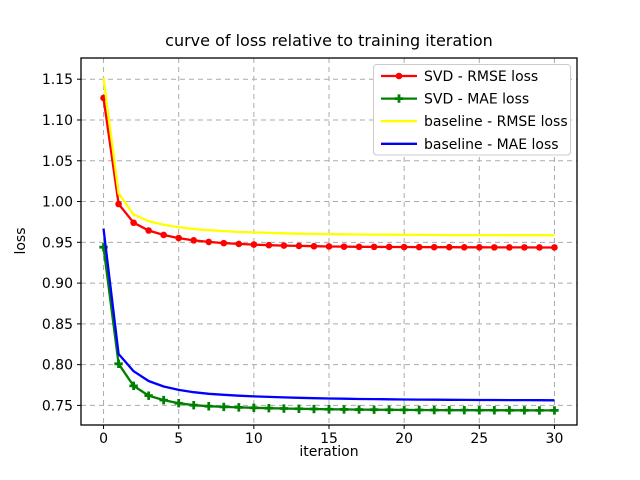 The width and height of the screenshot is (640, 480). What do you see at coordinates (491, 145) in the screenshot?
I see `legend-label: baseline - MAE loss` at bounding box center [491, 145].